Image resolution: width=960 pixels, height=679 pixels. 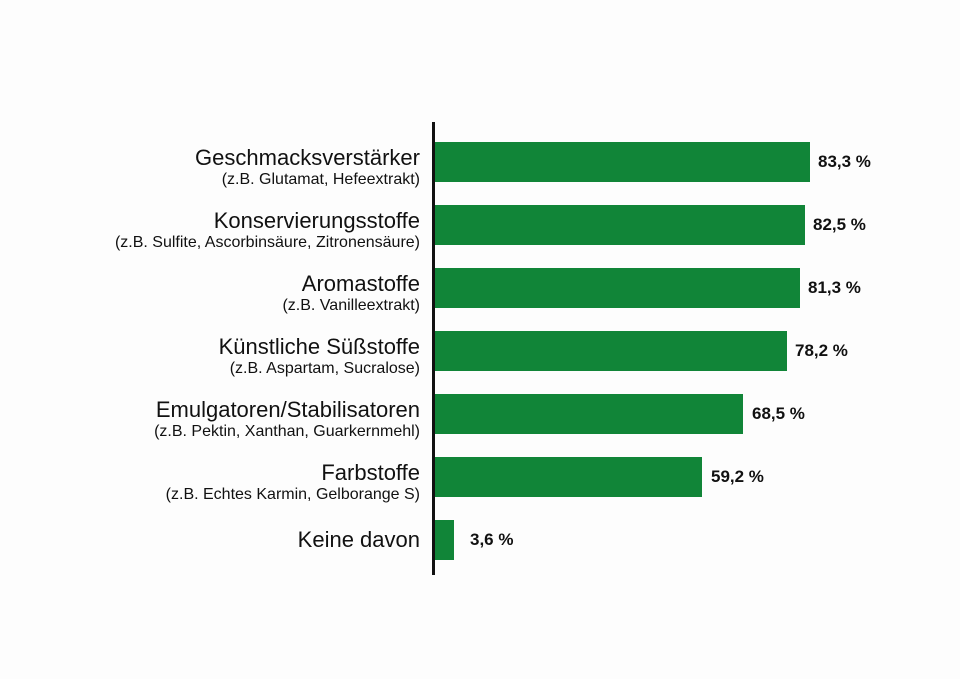 What do you see at coordinates (351, 305) in the screenshot?
I see `category-examples: (z.B. Vanilleextrakt)` at bounding box center [351, 305].